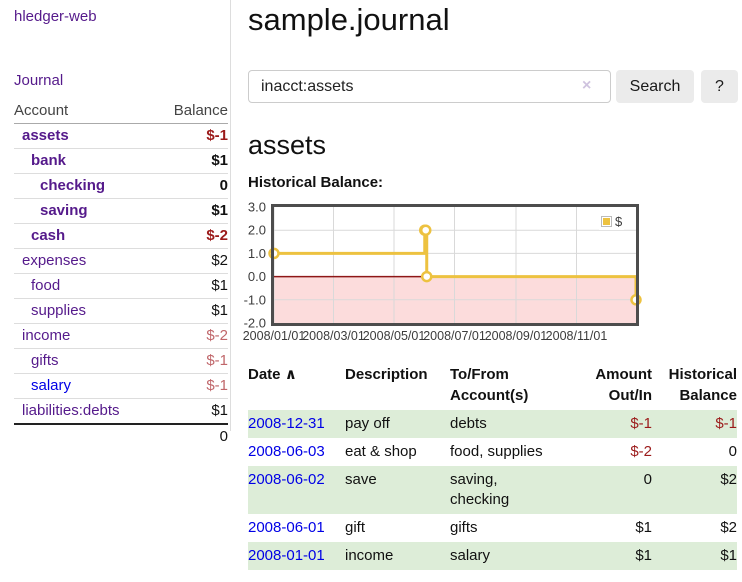 Image resolution: width=742 pixels, height=582 pixels. I want to click on transaction-balance: 0, so click(732, 451).